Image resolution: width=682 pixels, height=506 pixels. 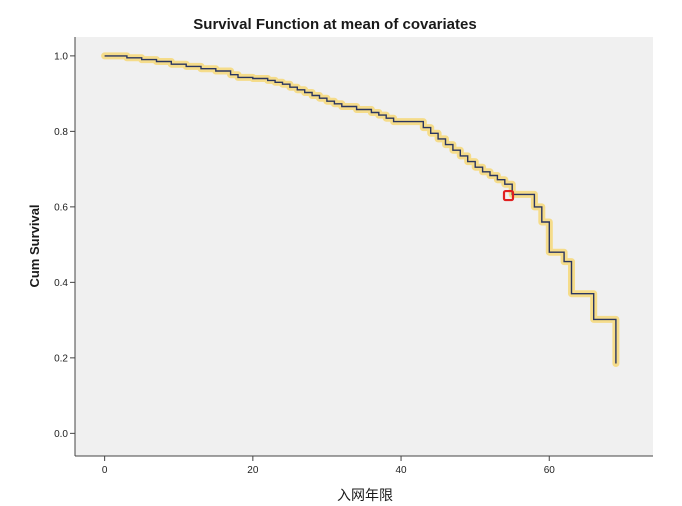 I want to click on y-tick-label: 0.6, so click(x=61, y=207).